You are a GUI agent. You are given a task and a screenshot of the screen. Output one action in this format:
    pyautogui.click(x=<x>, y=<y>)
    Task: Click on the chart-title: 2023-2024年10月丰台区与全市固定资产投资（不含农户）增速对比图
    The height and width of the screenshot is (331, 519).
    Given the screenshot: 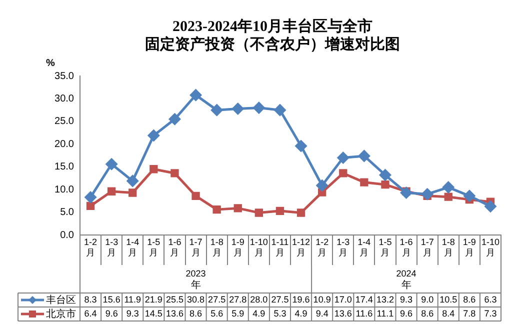 What is the action you would take?
    pyautogui.click(x=272, y=34)
    